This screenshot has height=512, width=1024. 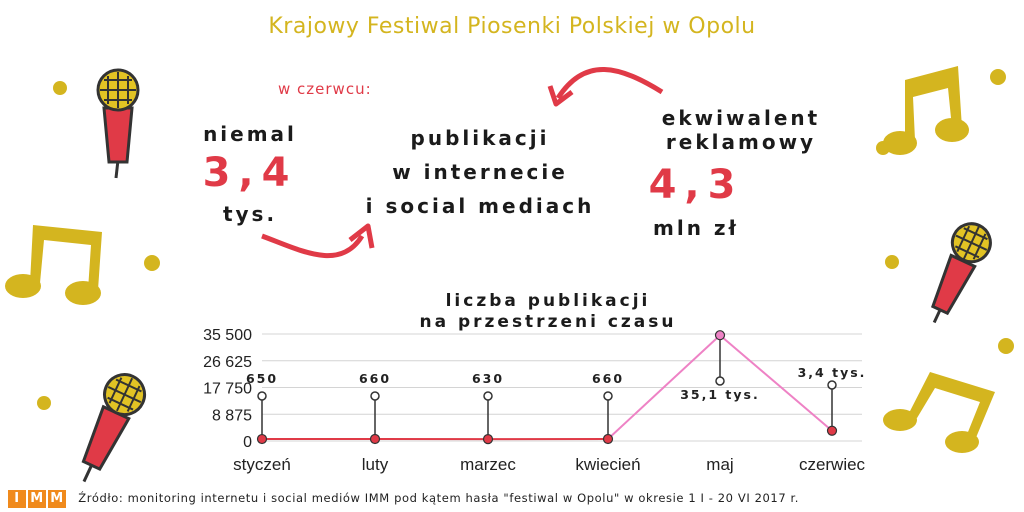 What do you see at coordinates (832, 464) in the screenshot?
I see `x-tick-label: czerwiec` at bounding box center [832, 464].